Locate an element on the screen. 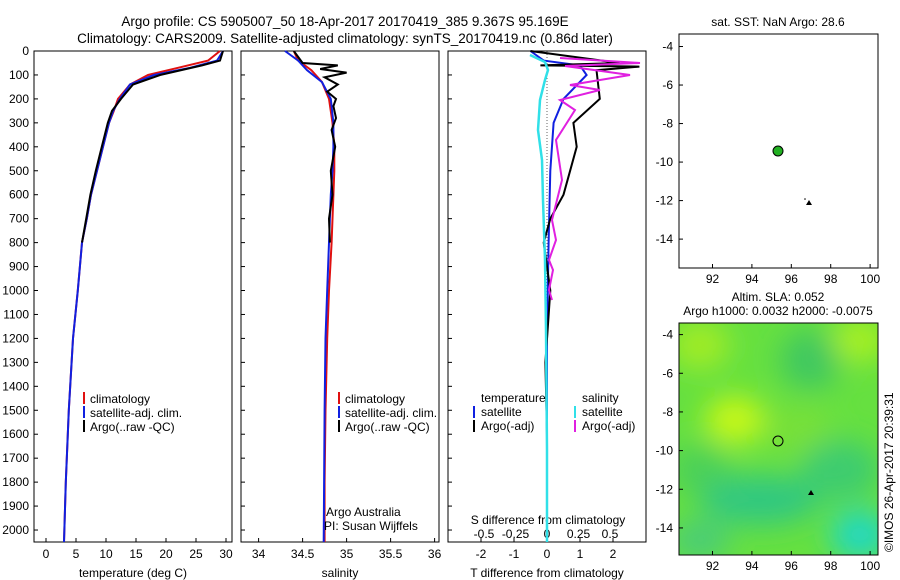 This screenshot has height=580, width=900. s-diff-tick-label: -0.5 is located at coordinates (484, 534).